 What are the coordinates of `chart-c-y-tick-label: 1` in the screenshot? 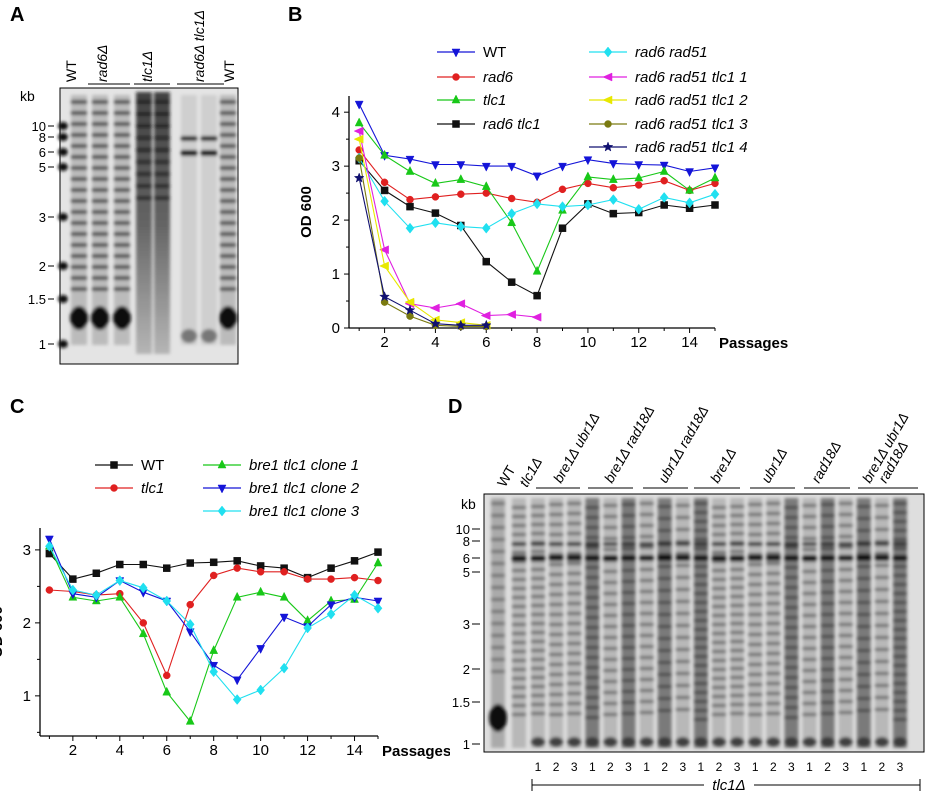 It's located at (27, 696).